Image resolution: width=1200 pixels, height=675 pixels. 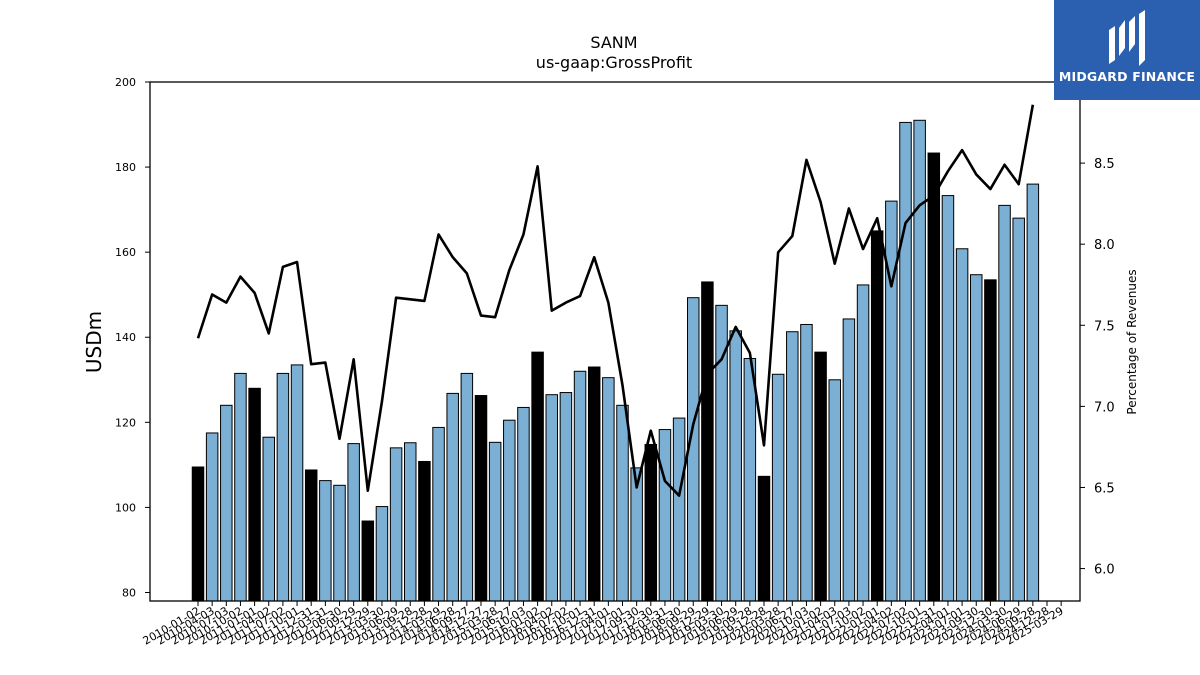 What do you see at coordinates (1132, 341) in the screenshot?
I see `y2-axis-label: Percentage of Revenues` at bounding box center [1132, 341].